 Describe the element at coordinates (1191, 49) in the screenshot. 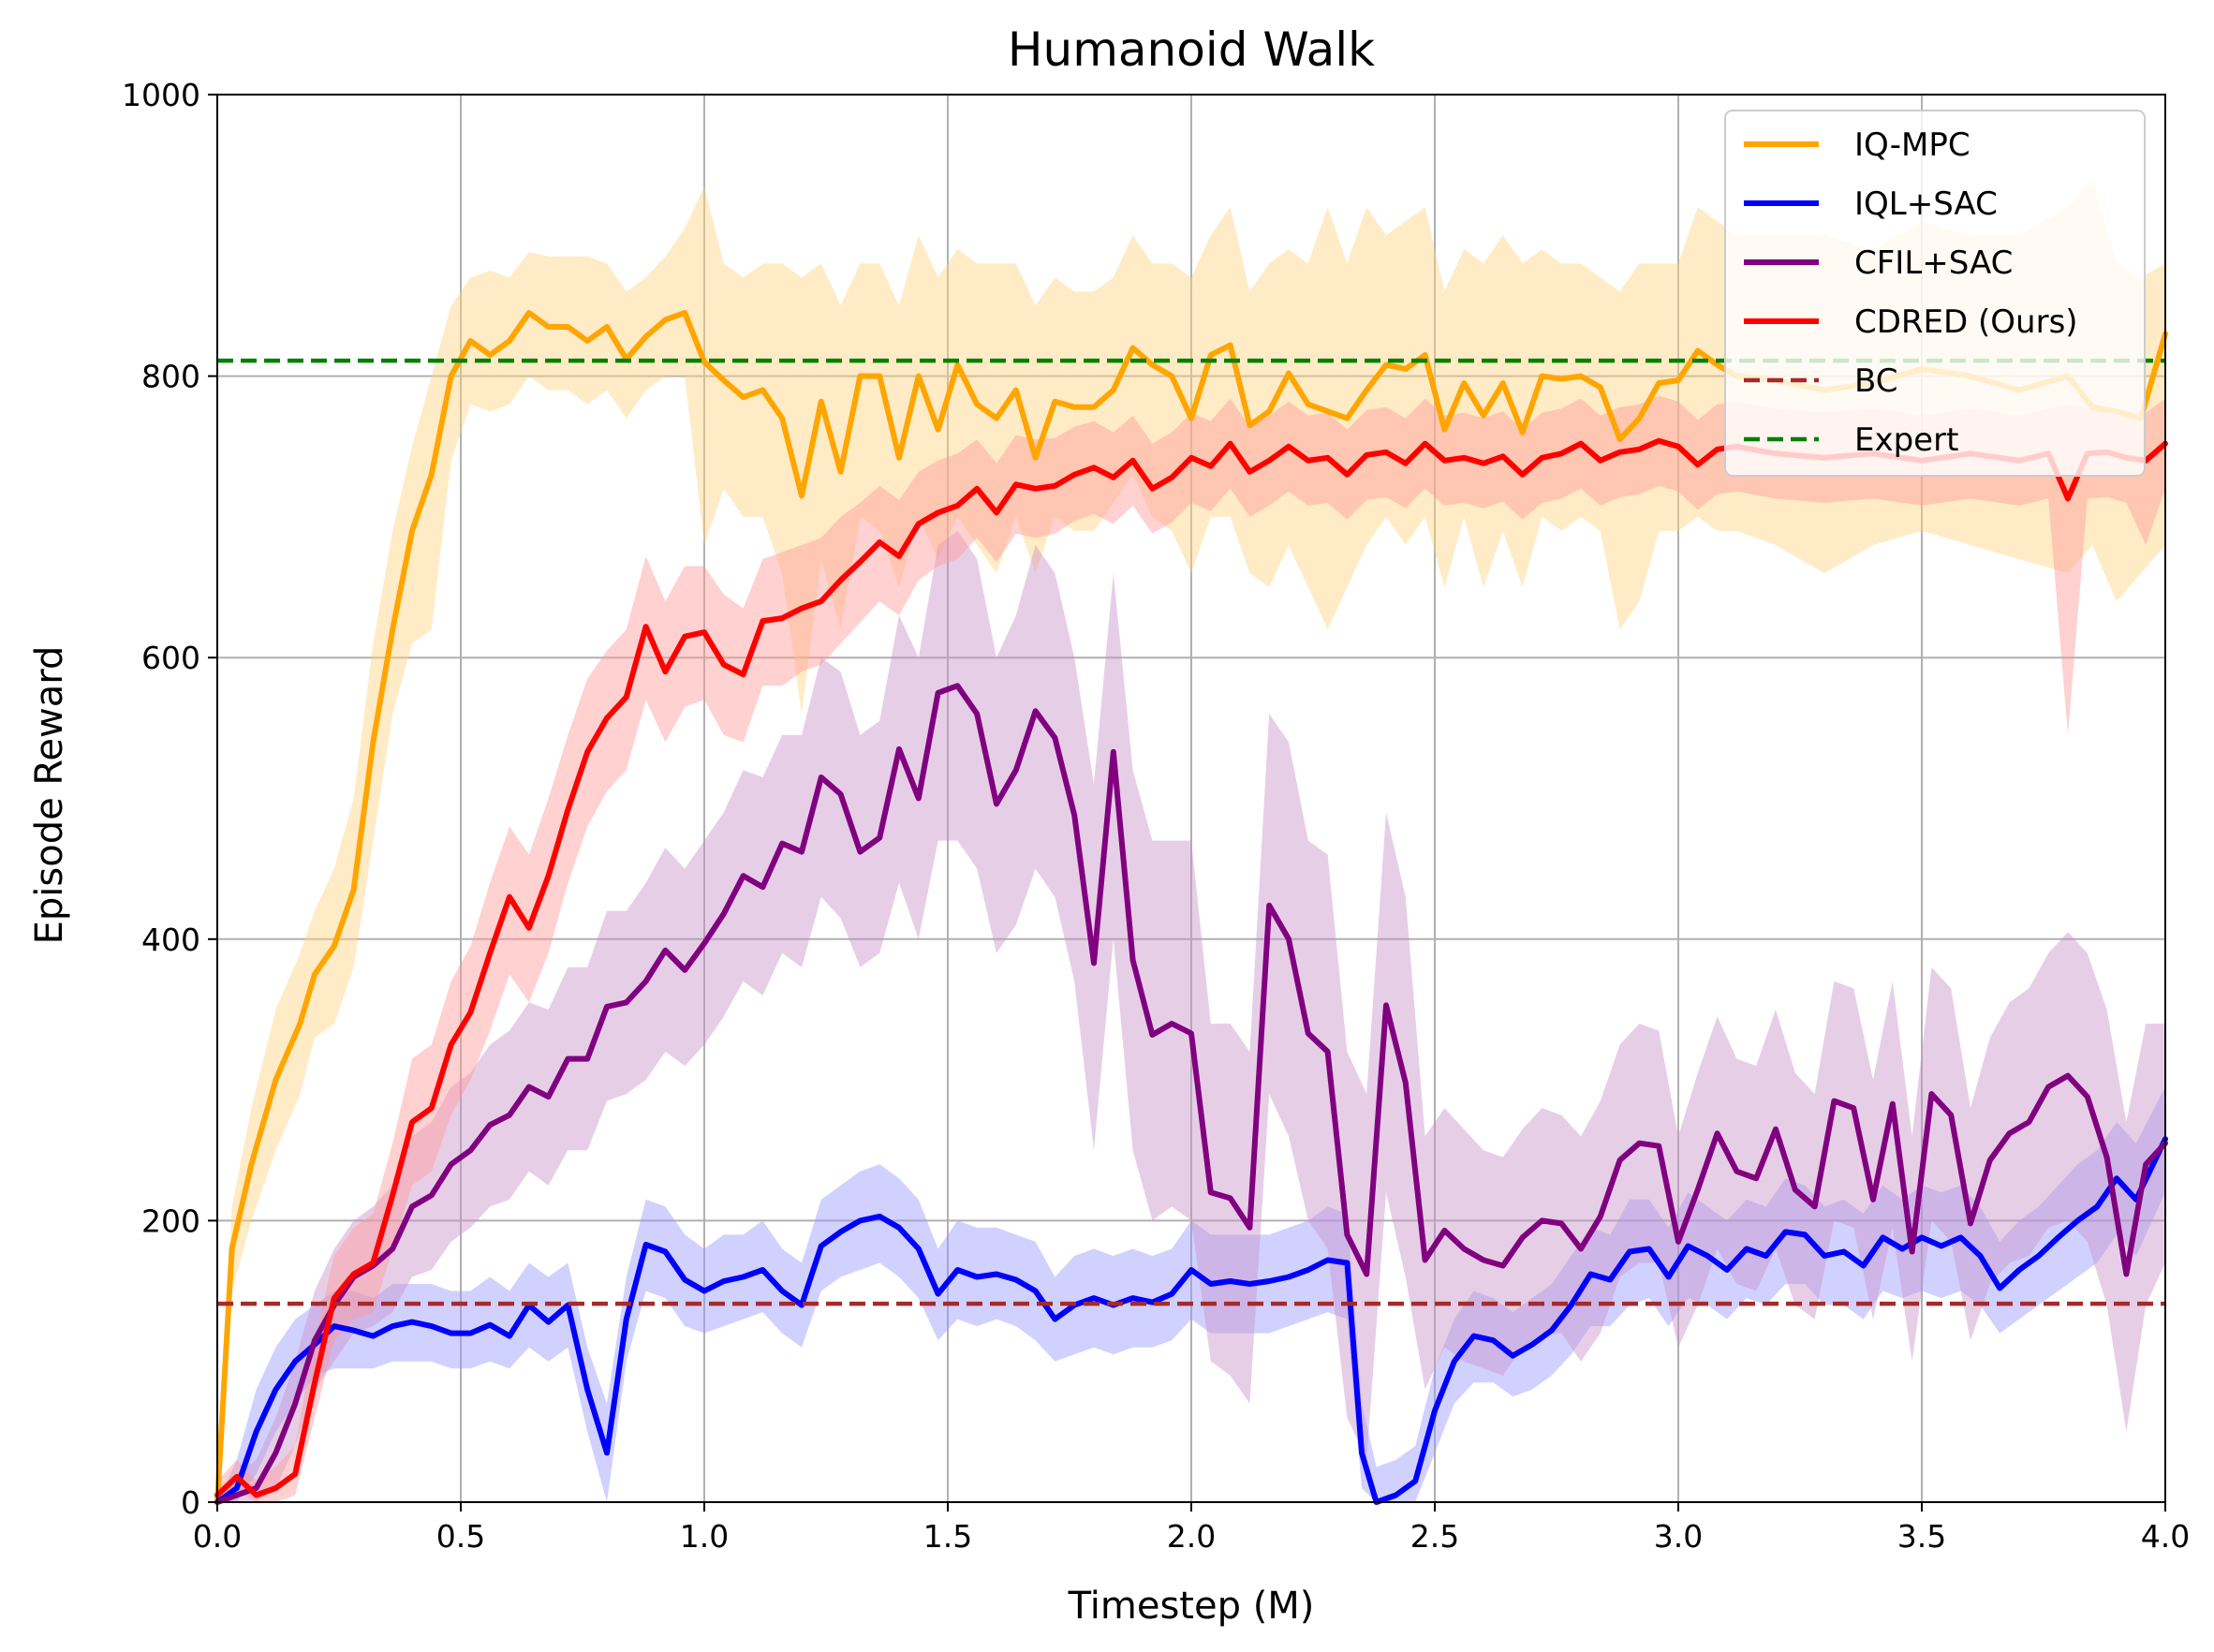

I see `chart-title: Humanoid Walk` at that location.